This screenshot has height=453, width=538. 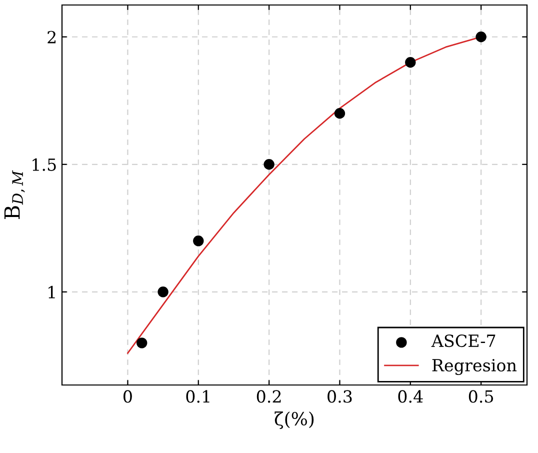 What do you see at coordinates (268, 396) in the screenshot?
I see `x-tick-label: 0.2` at bounding box center [268, 396].